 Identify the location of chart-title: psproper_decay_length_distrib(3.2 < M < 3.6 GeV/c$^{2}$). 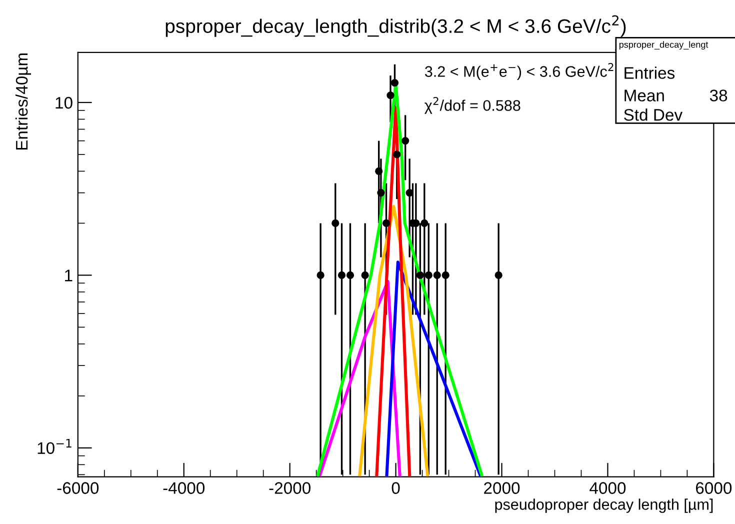
(396, 26).